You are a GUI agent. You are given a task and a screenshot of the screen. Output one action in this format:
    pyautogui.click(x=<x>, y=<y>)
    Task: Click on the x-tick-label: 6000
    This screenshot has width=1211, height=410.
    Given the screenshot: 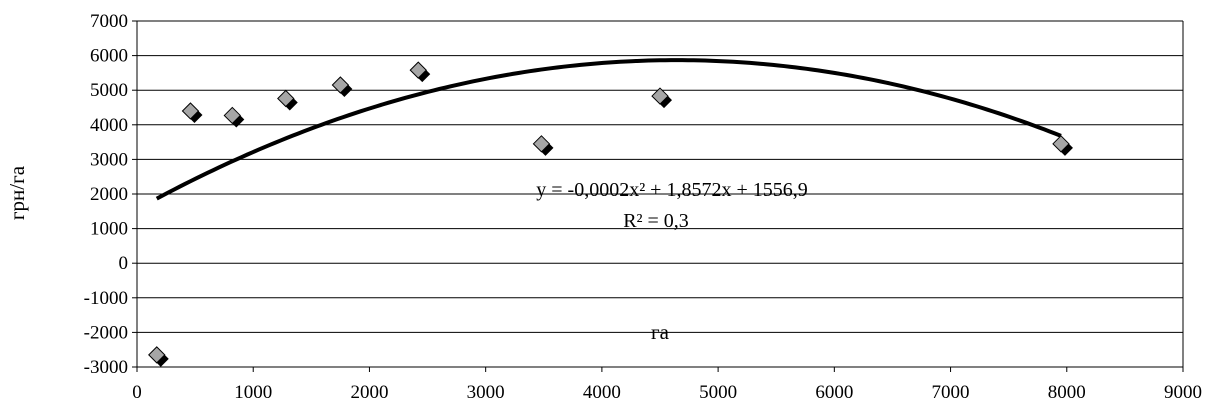 What is the action you would take?
    pyautogui.click(x=834, y=392)
    